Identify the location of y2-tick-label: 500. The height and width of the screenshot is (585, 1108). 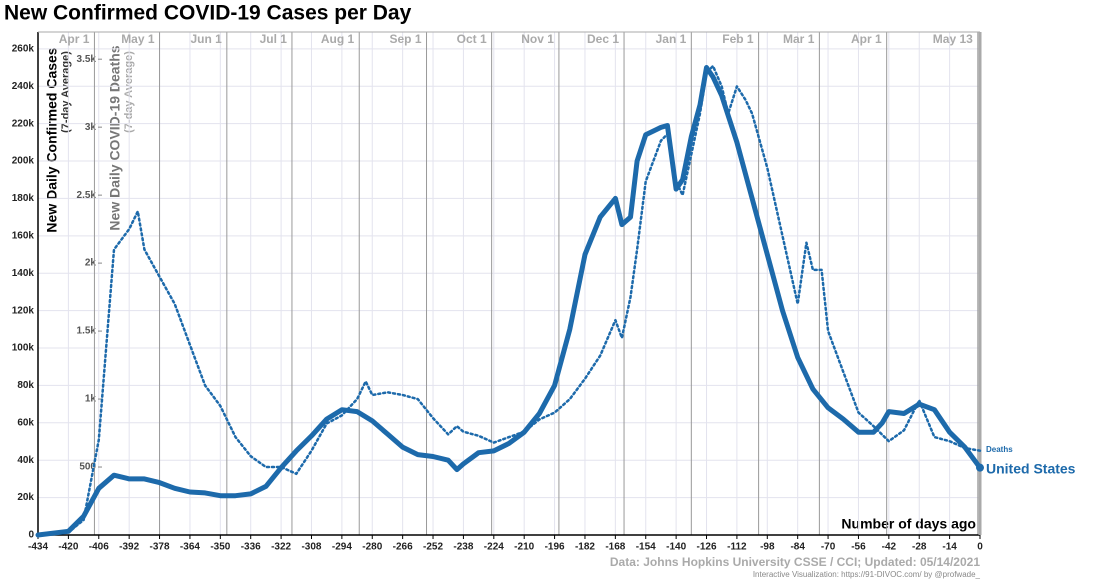
(87, 467).